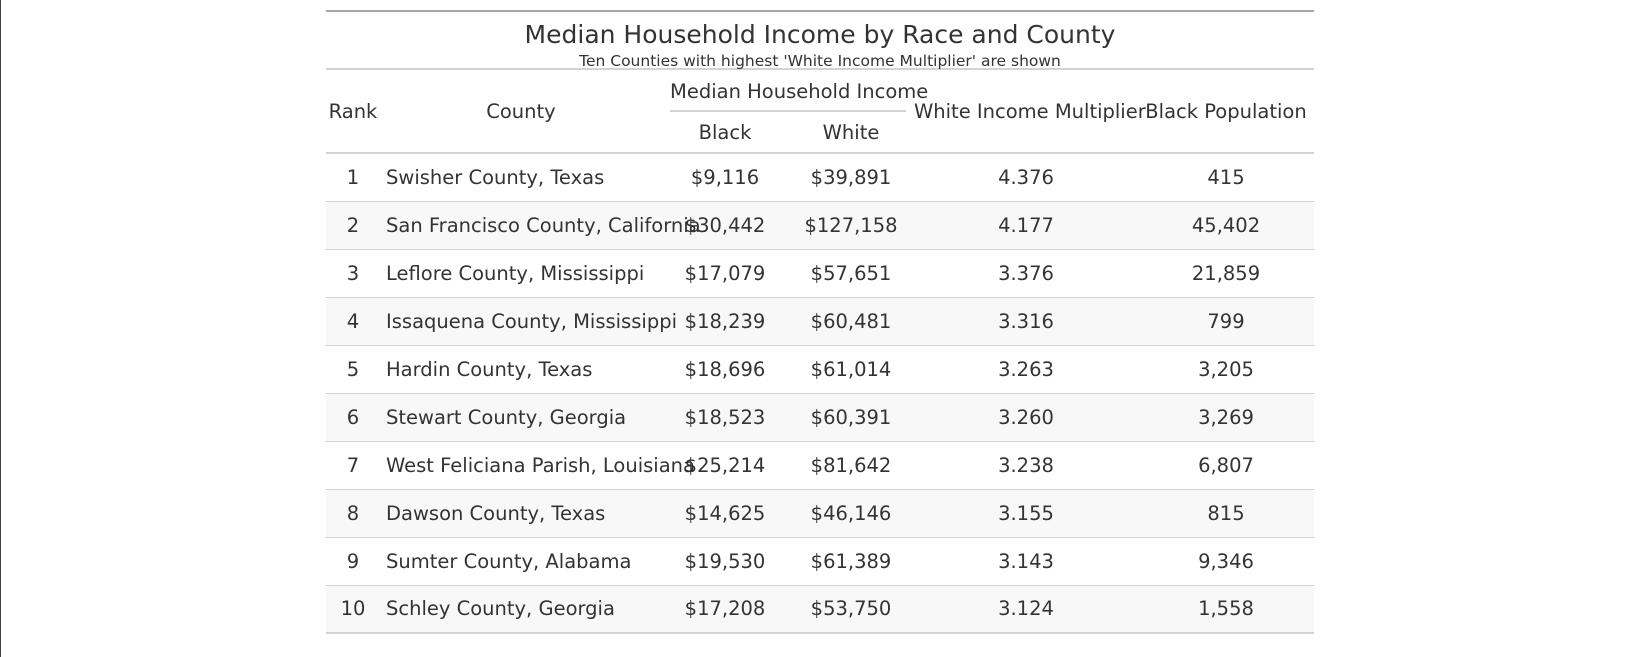  What do you see at coordinates (353, 368) in the screenshot?
I see `cell-rank: 5` at bounding box center [353, 368].